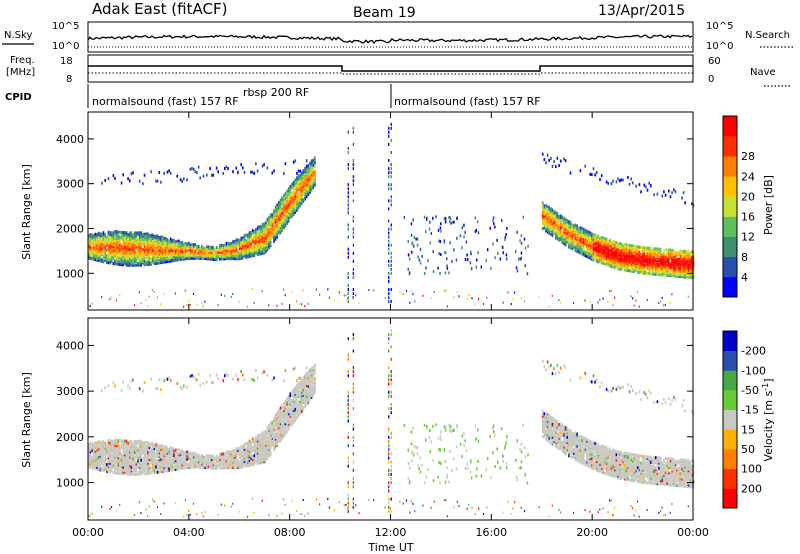  What do you see at coordinates (233, 503) in the screenshot?
I see `velocity-noise-cell` at bounding box center [233, 503].